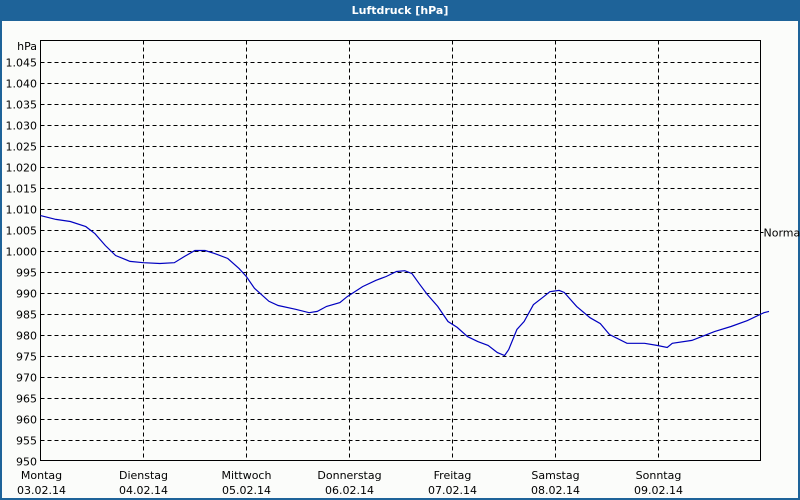 This screenshot has width=800, height=500. I want to click on x-day-label: Freitag, so click(453, 475).